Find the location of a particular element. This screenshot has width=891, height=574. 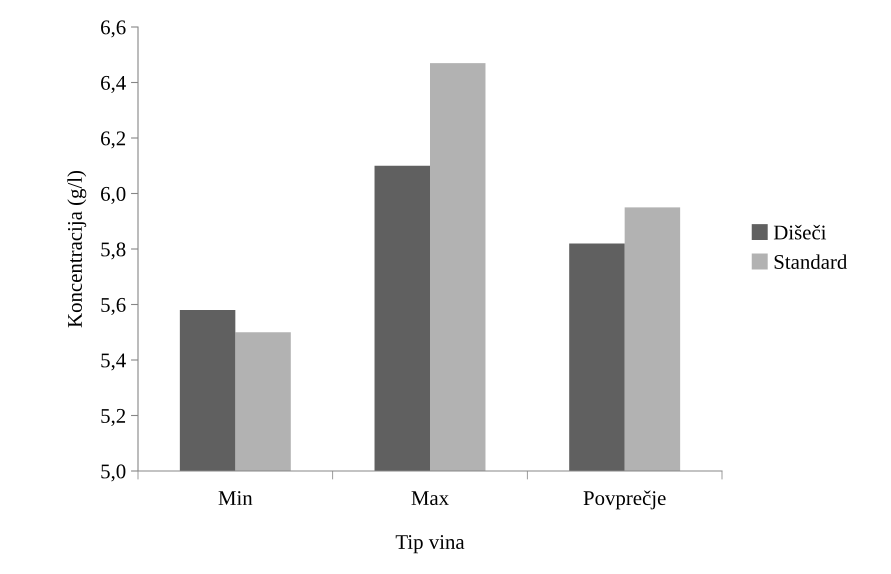

legend-label: Dišeči is located at coordinates (800, 232).